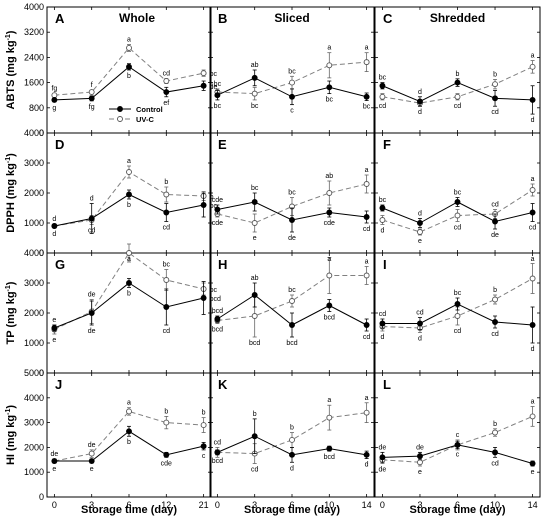 The height and width of the screenshot is (520, 550). Describe the element at coordinates (11, 69) in the screenshot. I see `y-axis-label: ABTS (mg kg-1)` at that location.